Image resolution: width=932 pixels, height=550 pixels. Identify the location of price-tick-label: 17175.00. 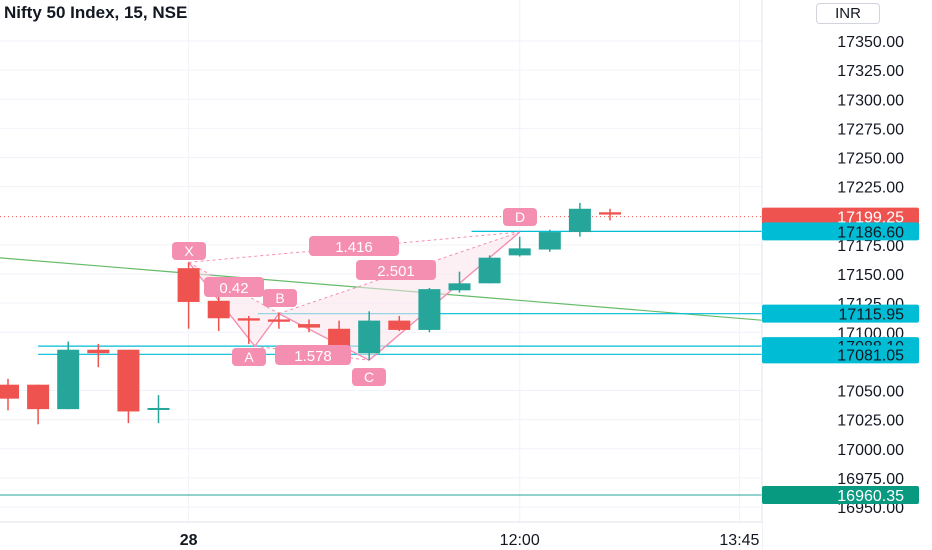
(870, 246).